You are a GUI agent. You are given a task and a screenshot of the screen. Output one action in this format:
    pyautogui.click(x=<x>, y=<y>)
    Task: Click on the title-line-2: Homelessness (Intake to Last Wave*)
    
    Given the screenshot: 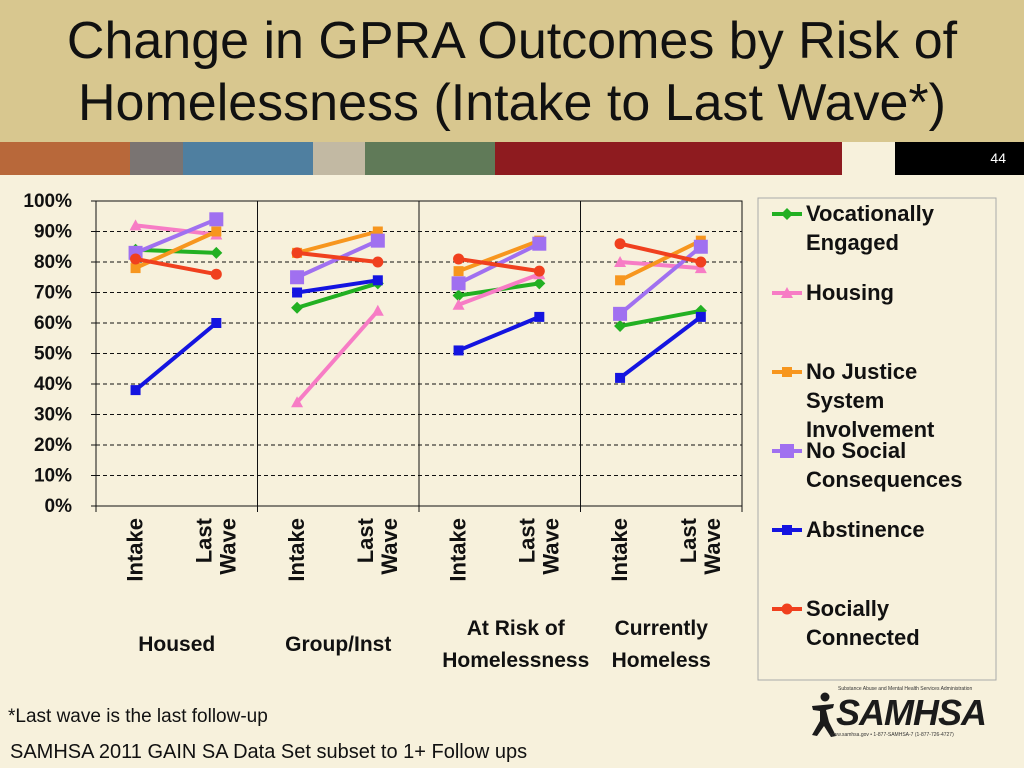 What is the action you would take?
    pyautogui.click(x=512, y=103)
    